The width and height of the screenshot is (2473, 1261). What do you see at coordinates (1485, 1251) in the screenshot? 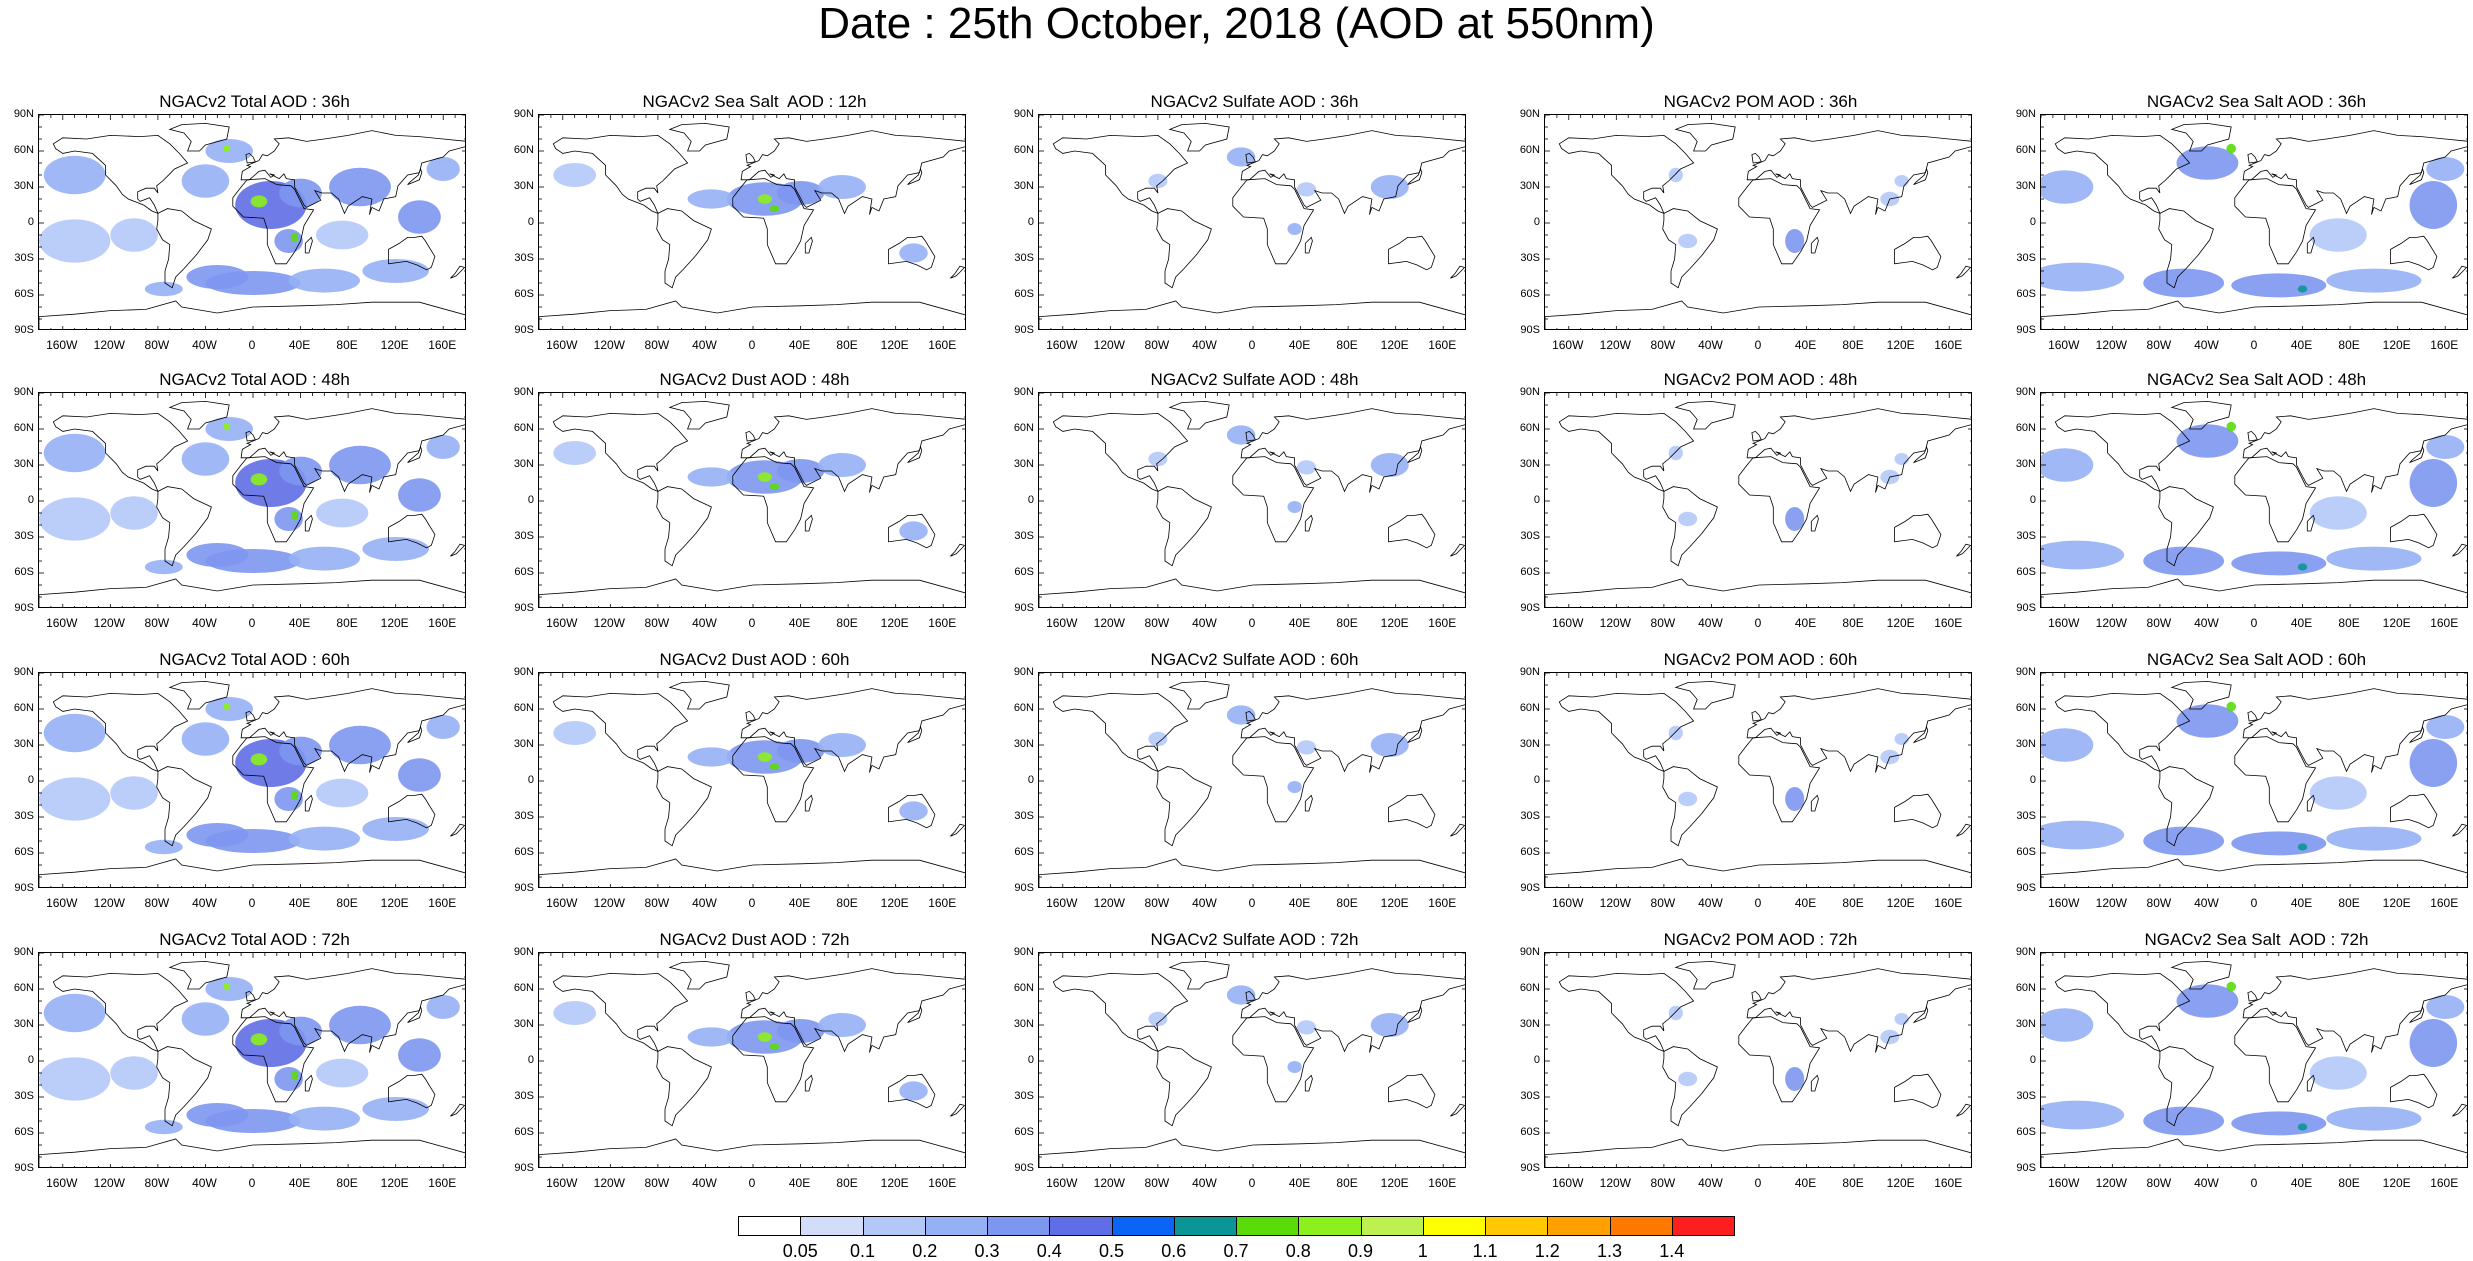
I see `colorbar-label: 1.1` at bounding box center [1485, 1251].